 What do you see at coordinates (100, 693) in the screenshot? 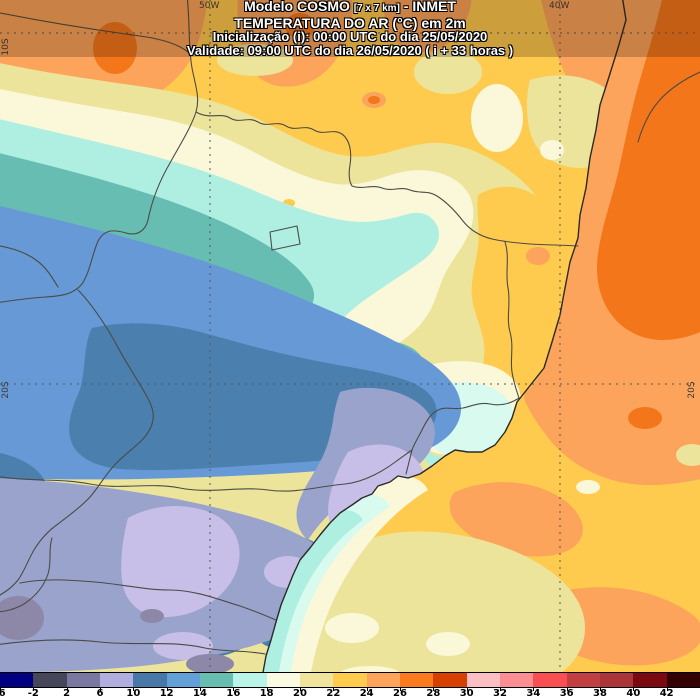
I see `colorbar-label: 6` at bounding box center [100, 693].